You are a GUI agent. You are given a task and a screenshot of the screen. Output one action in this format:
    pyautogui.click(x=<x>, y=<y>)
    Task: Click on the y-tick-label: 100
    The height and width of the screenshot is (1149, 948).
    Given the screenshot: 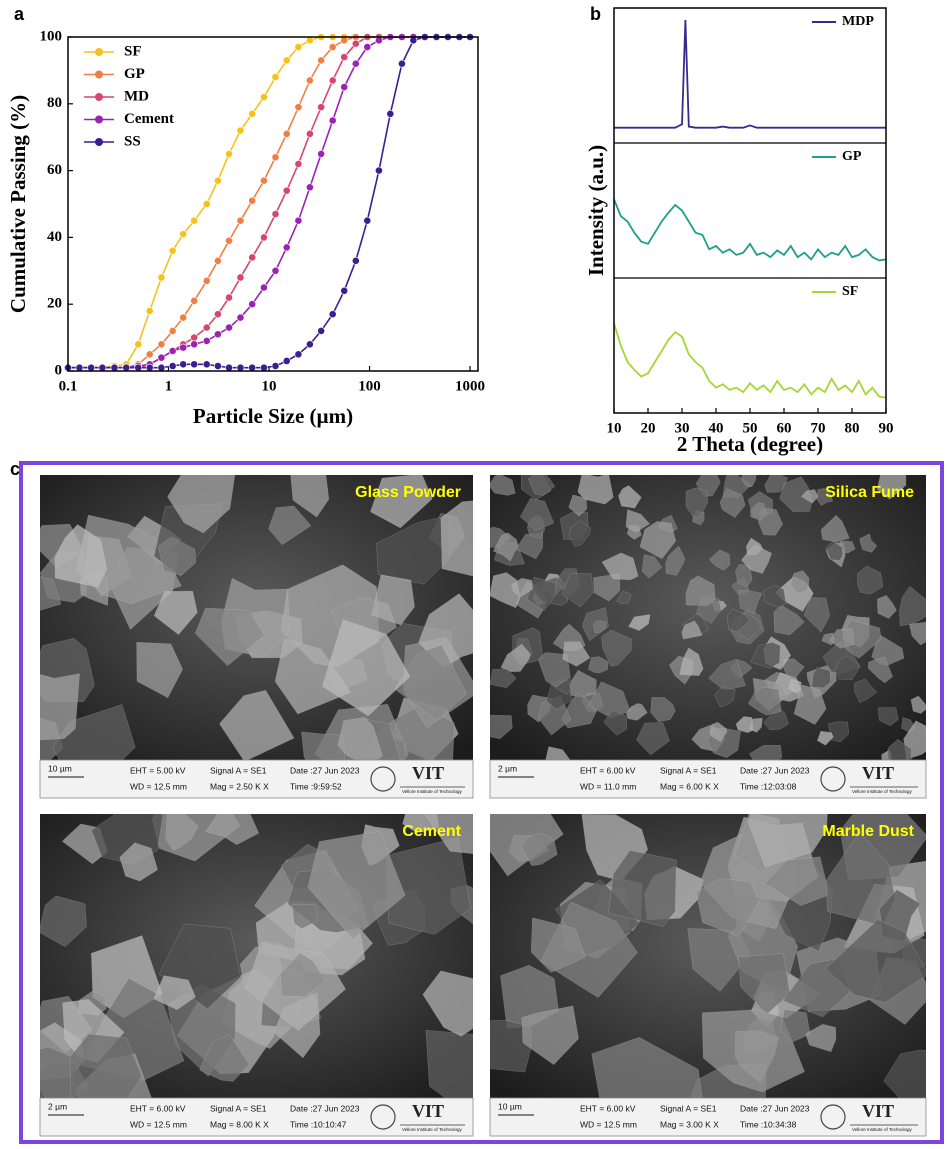 What is the action you would take?
    pyautogui.click(x=51, y=36)
    